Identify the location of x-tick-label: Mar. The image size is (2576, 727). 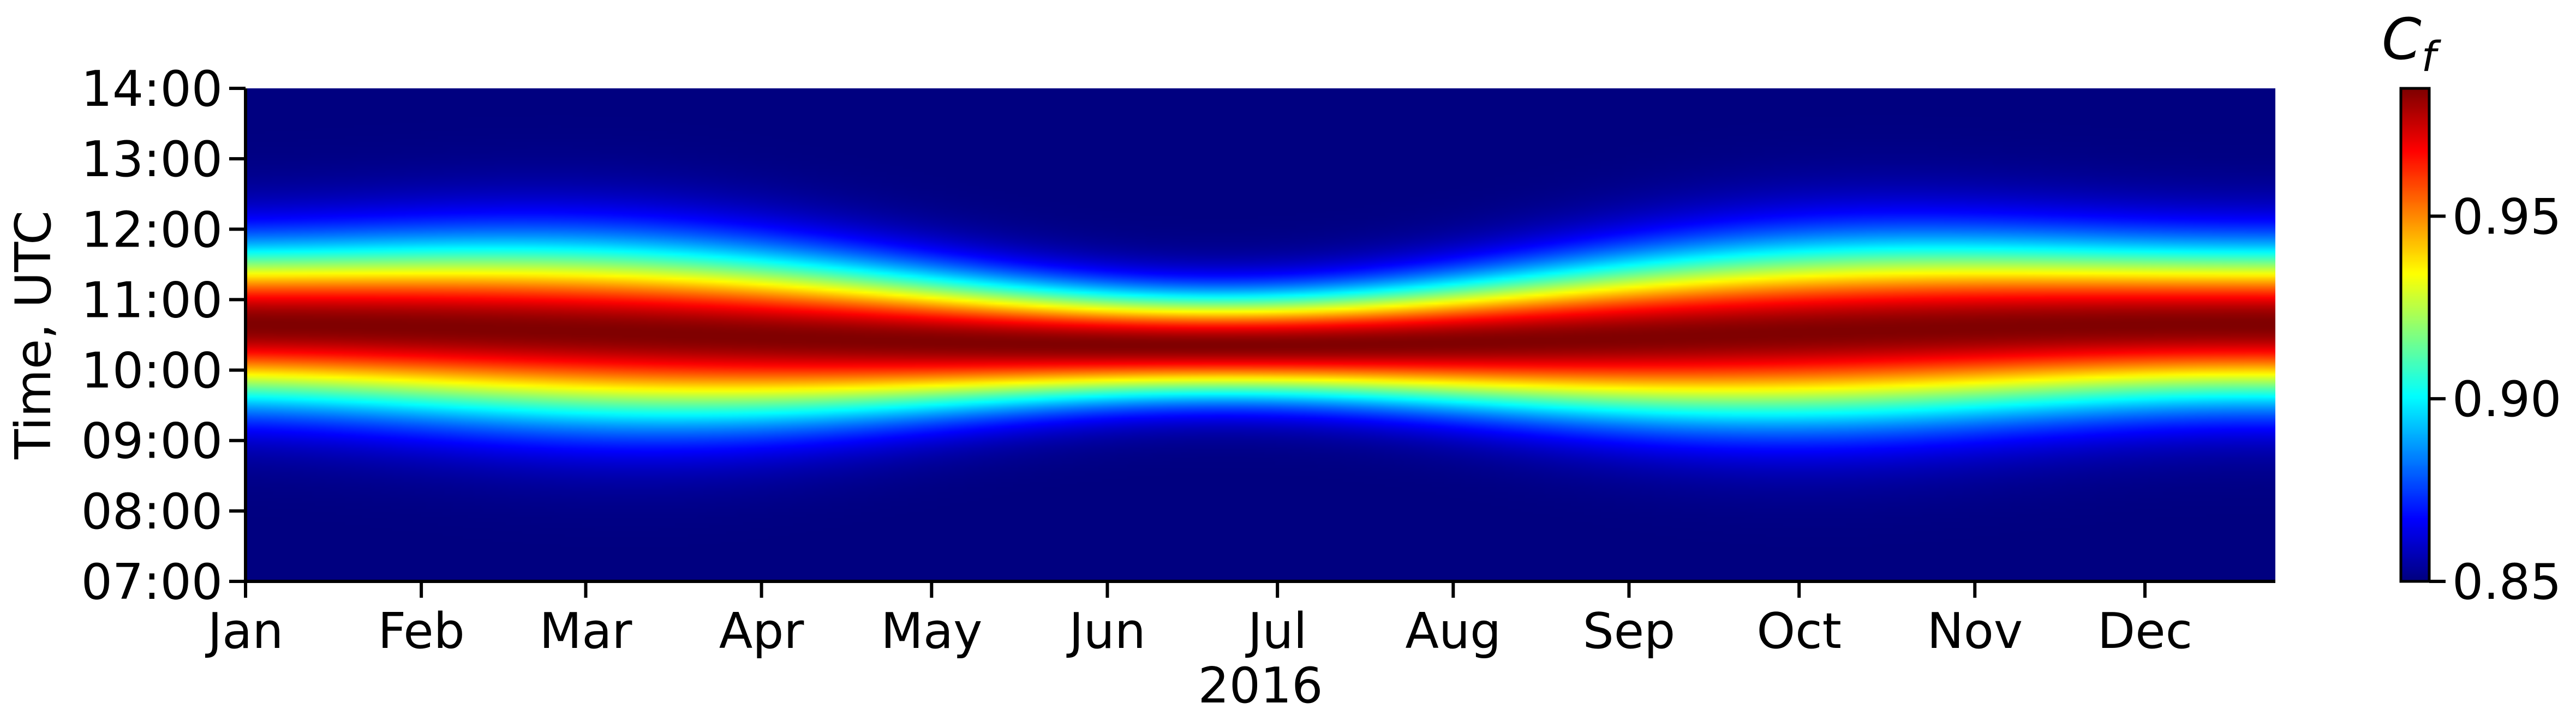
(586, 631).